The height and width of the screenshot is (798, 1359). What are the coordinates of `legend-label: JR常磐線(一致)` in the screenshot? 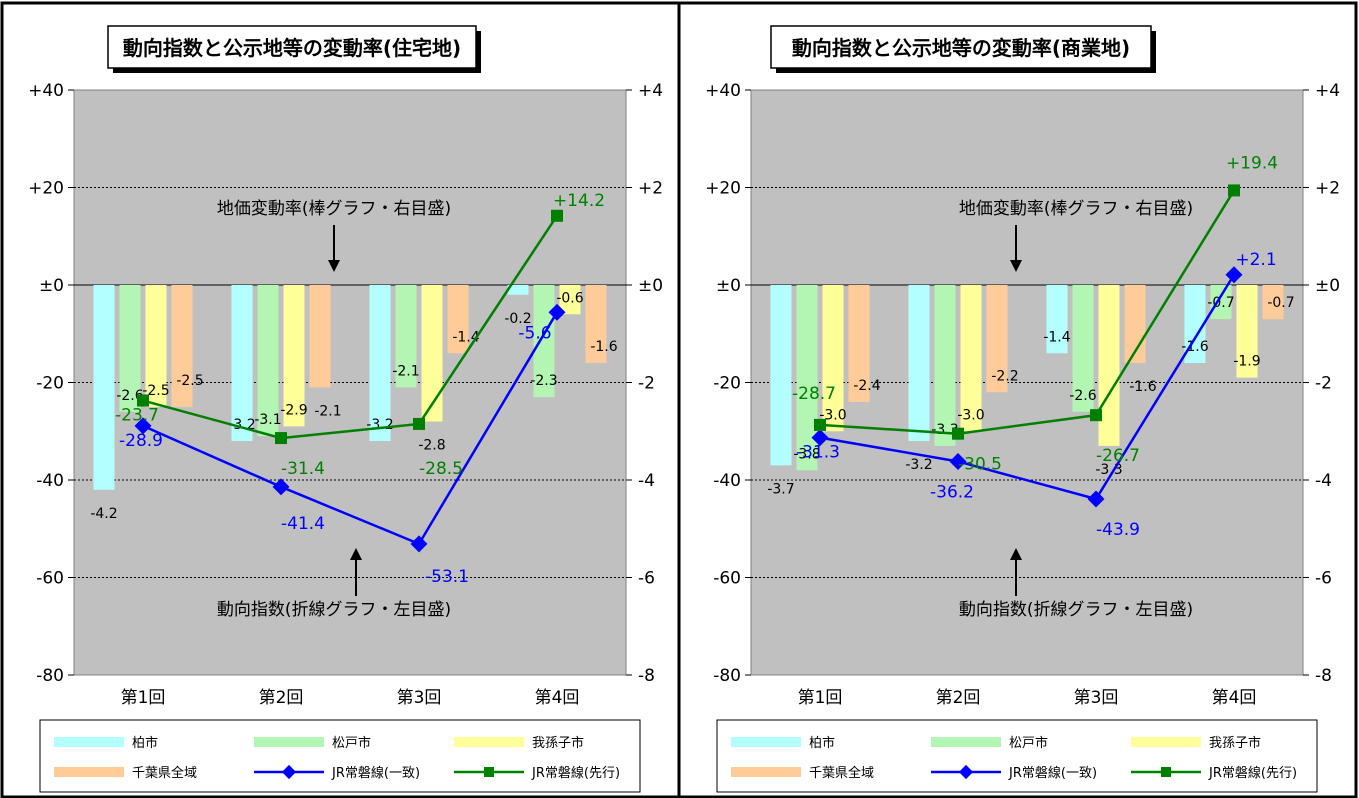 It's located at (375, 773).